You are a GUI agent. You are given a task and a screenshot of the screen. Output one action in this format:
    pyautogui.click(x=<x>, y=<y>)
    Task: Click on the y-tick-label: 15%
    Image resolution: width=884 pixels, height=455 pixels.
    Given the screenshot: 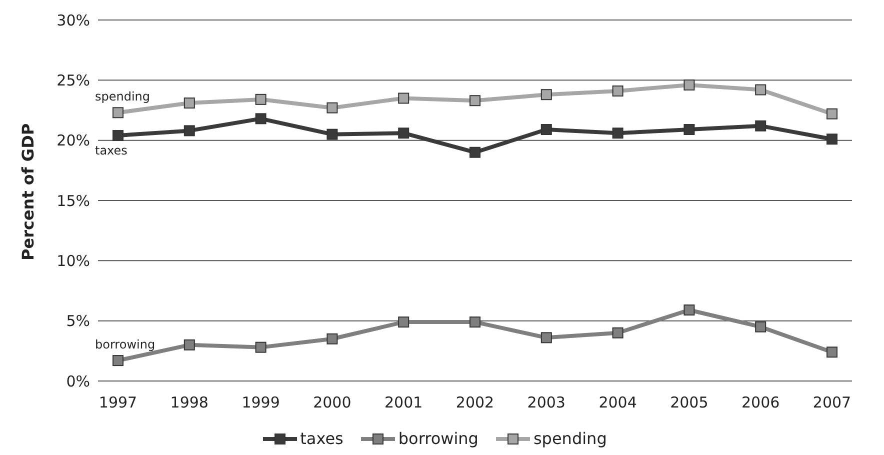 What is the action you would take?
    pyautogui.click(x=73, y=201)
    